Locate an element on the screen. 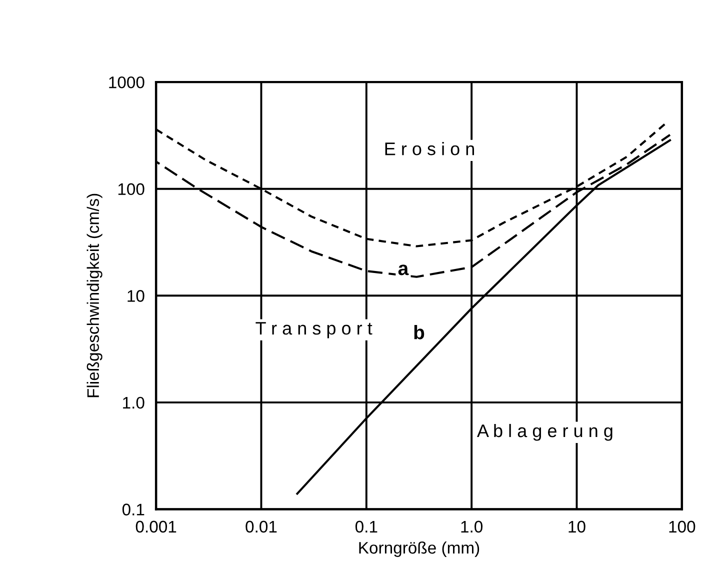 Image resolution: width=703 pixels, height=582 pixels. annotation: T r a n s p o r t is located at coordinates (314, 330).